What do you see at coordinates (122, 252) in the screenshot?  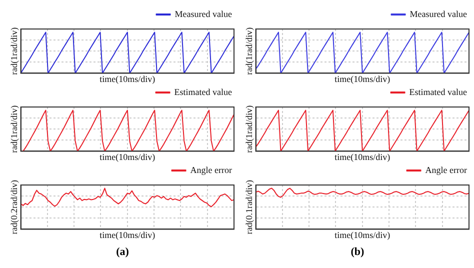 I see `text: (a)` at bounding box center [122, 252].